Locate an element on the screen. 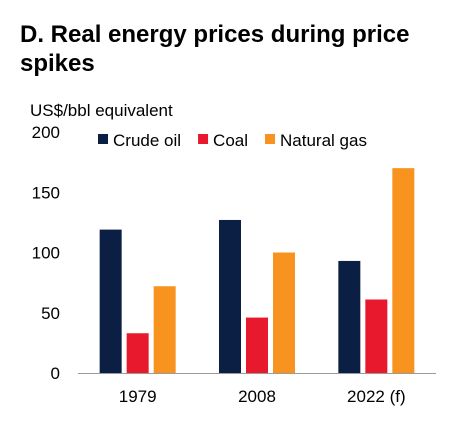  y-axis-label: US$/bbl equivalent is located at coordinates (101, 110).